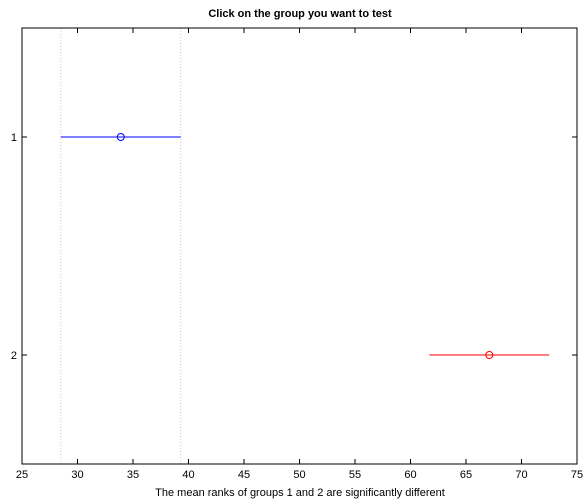 The height and width of the screenshot is (502, 583). What do you see at coordinates (188, 475) in the screenshot?
I see `x-tick-label: 40` at bounding box center [188, 475].